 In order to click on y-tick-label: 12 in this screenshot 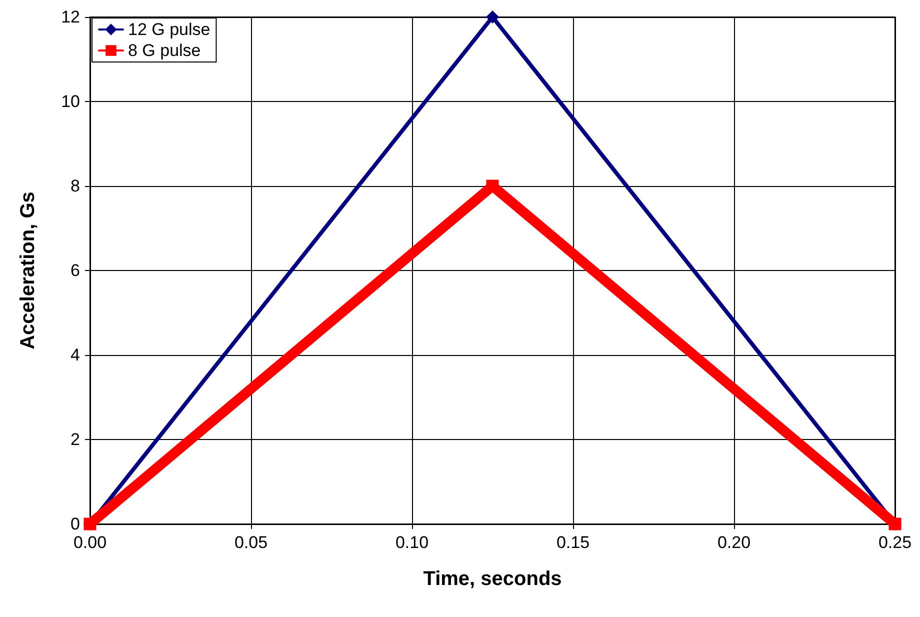, I will do `click(70, 17)`.